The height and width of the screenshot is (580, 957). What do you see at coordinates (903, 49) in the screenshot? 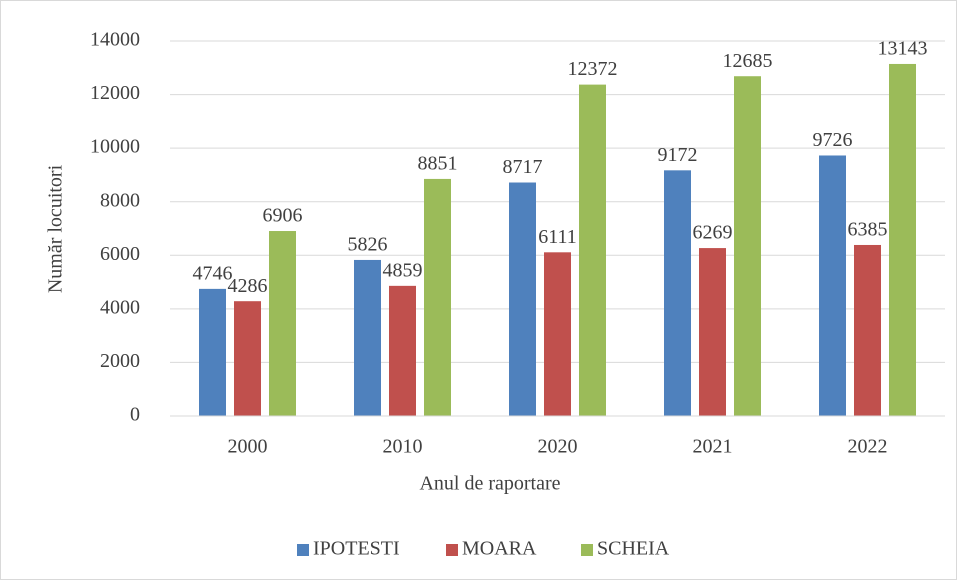
I see `data-label: 13143` at bounding box center [903, 49].